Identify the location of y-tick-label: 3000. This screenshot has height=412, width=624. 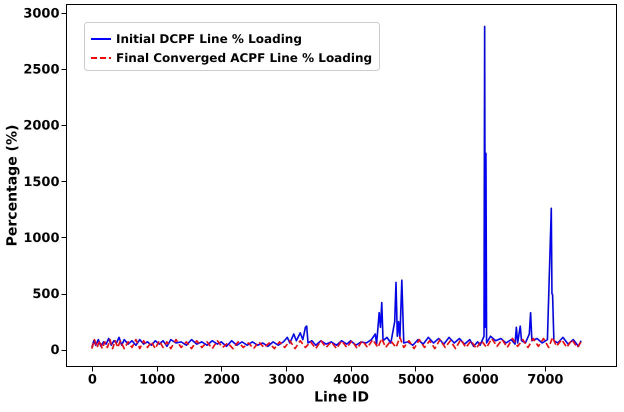
(41, 14).